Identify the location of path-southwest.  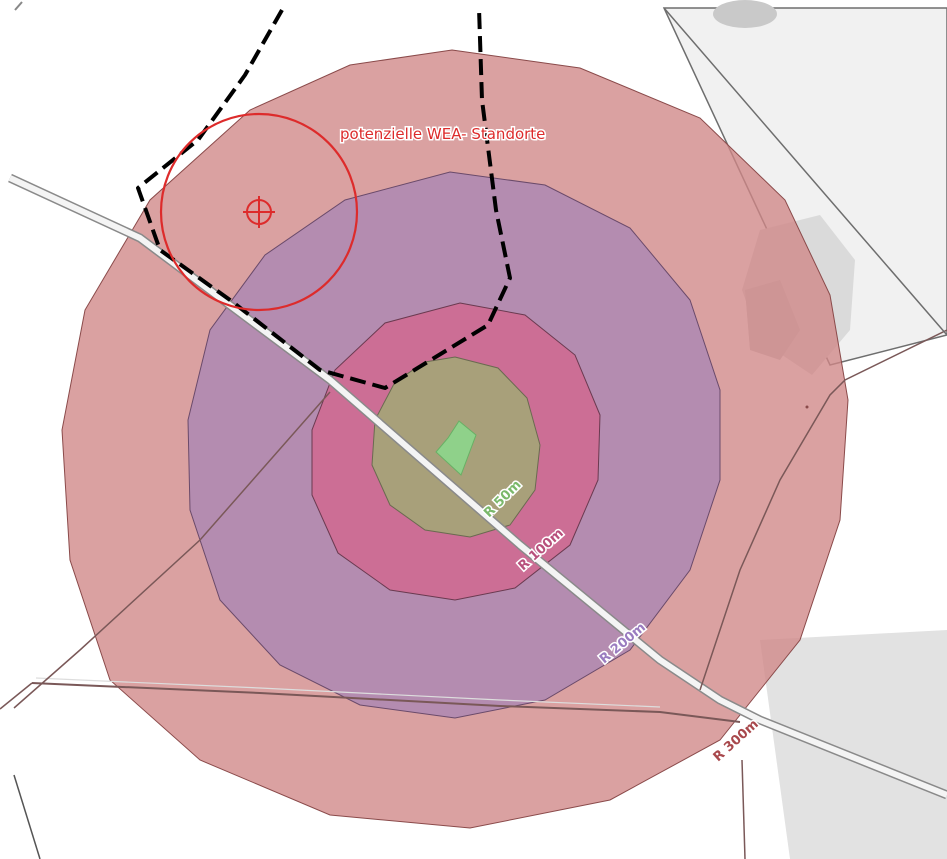
(172, 550).